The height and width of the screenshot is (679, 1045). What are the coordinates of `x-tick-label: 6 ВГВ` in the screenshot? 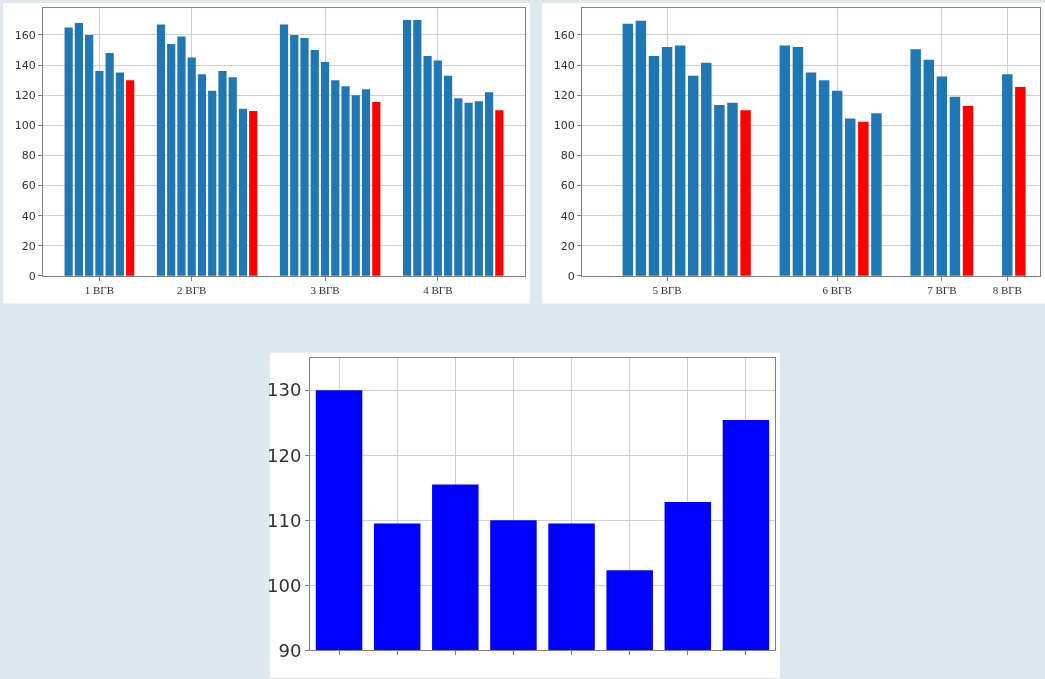 It's located at (837, 290).